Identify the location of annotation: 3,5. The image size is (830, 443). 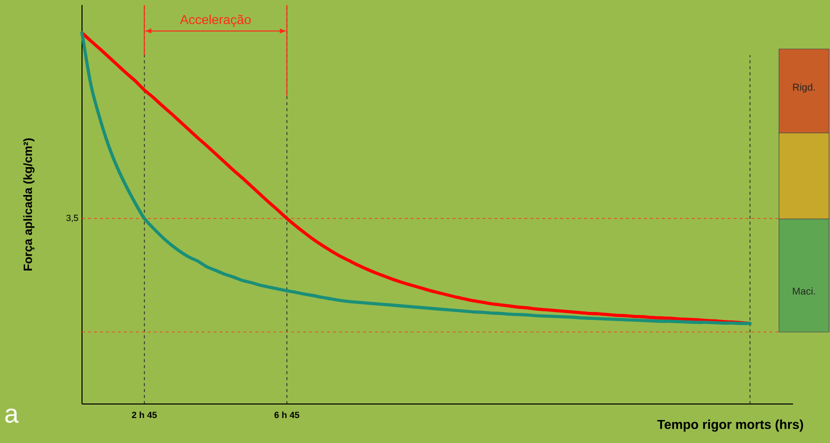
(72, 218).